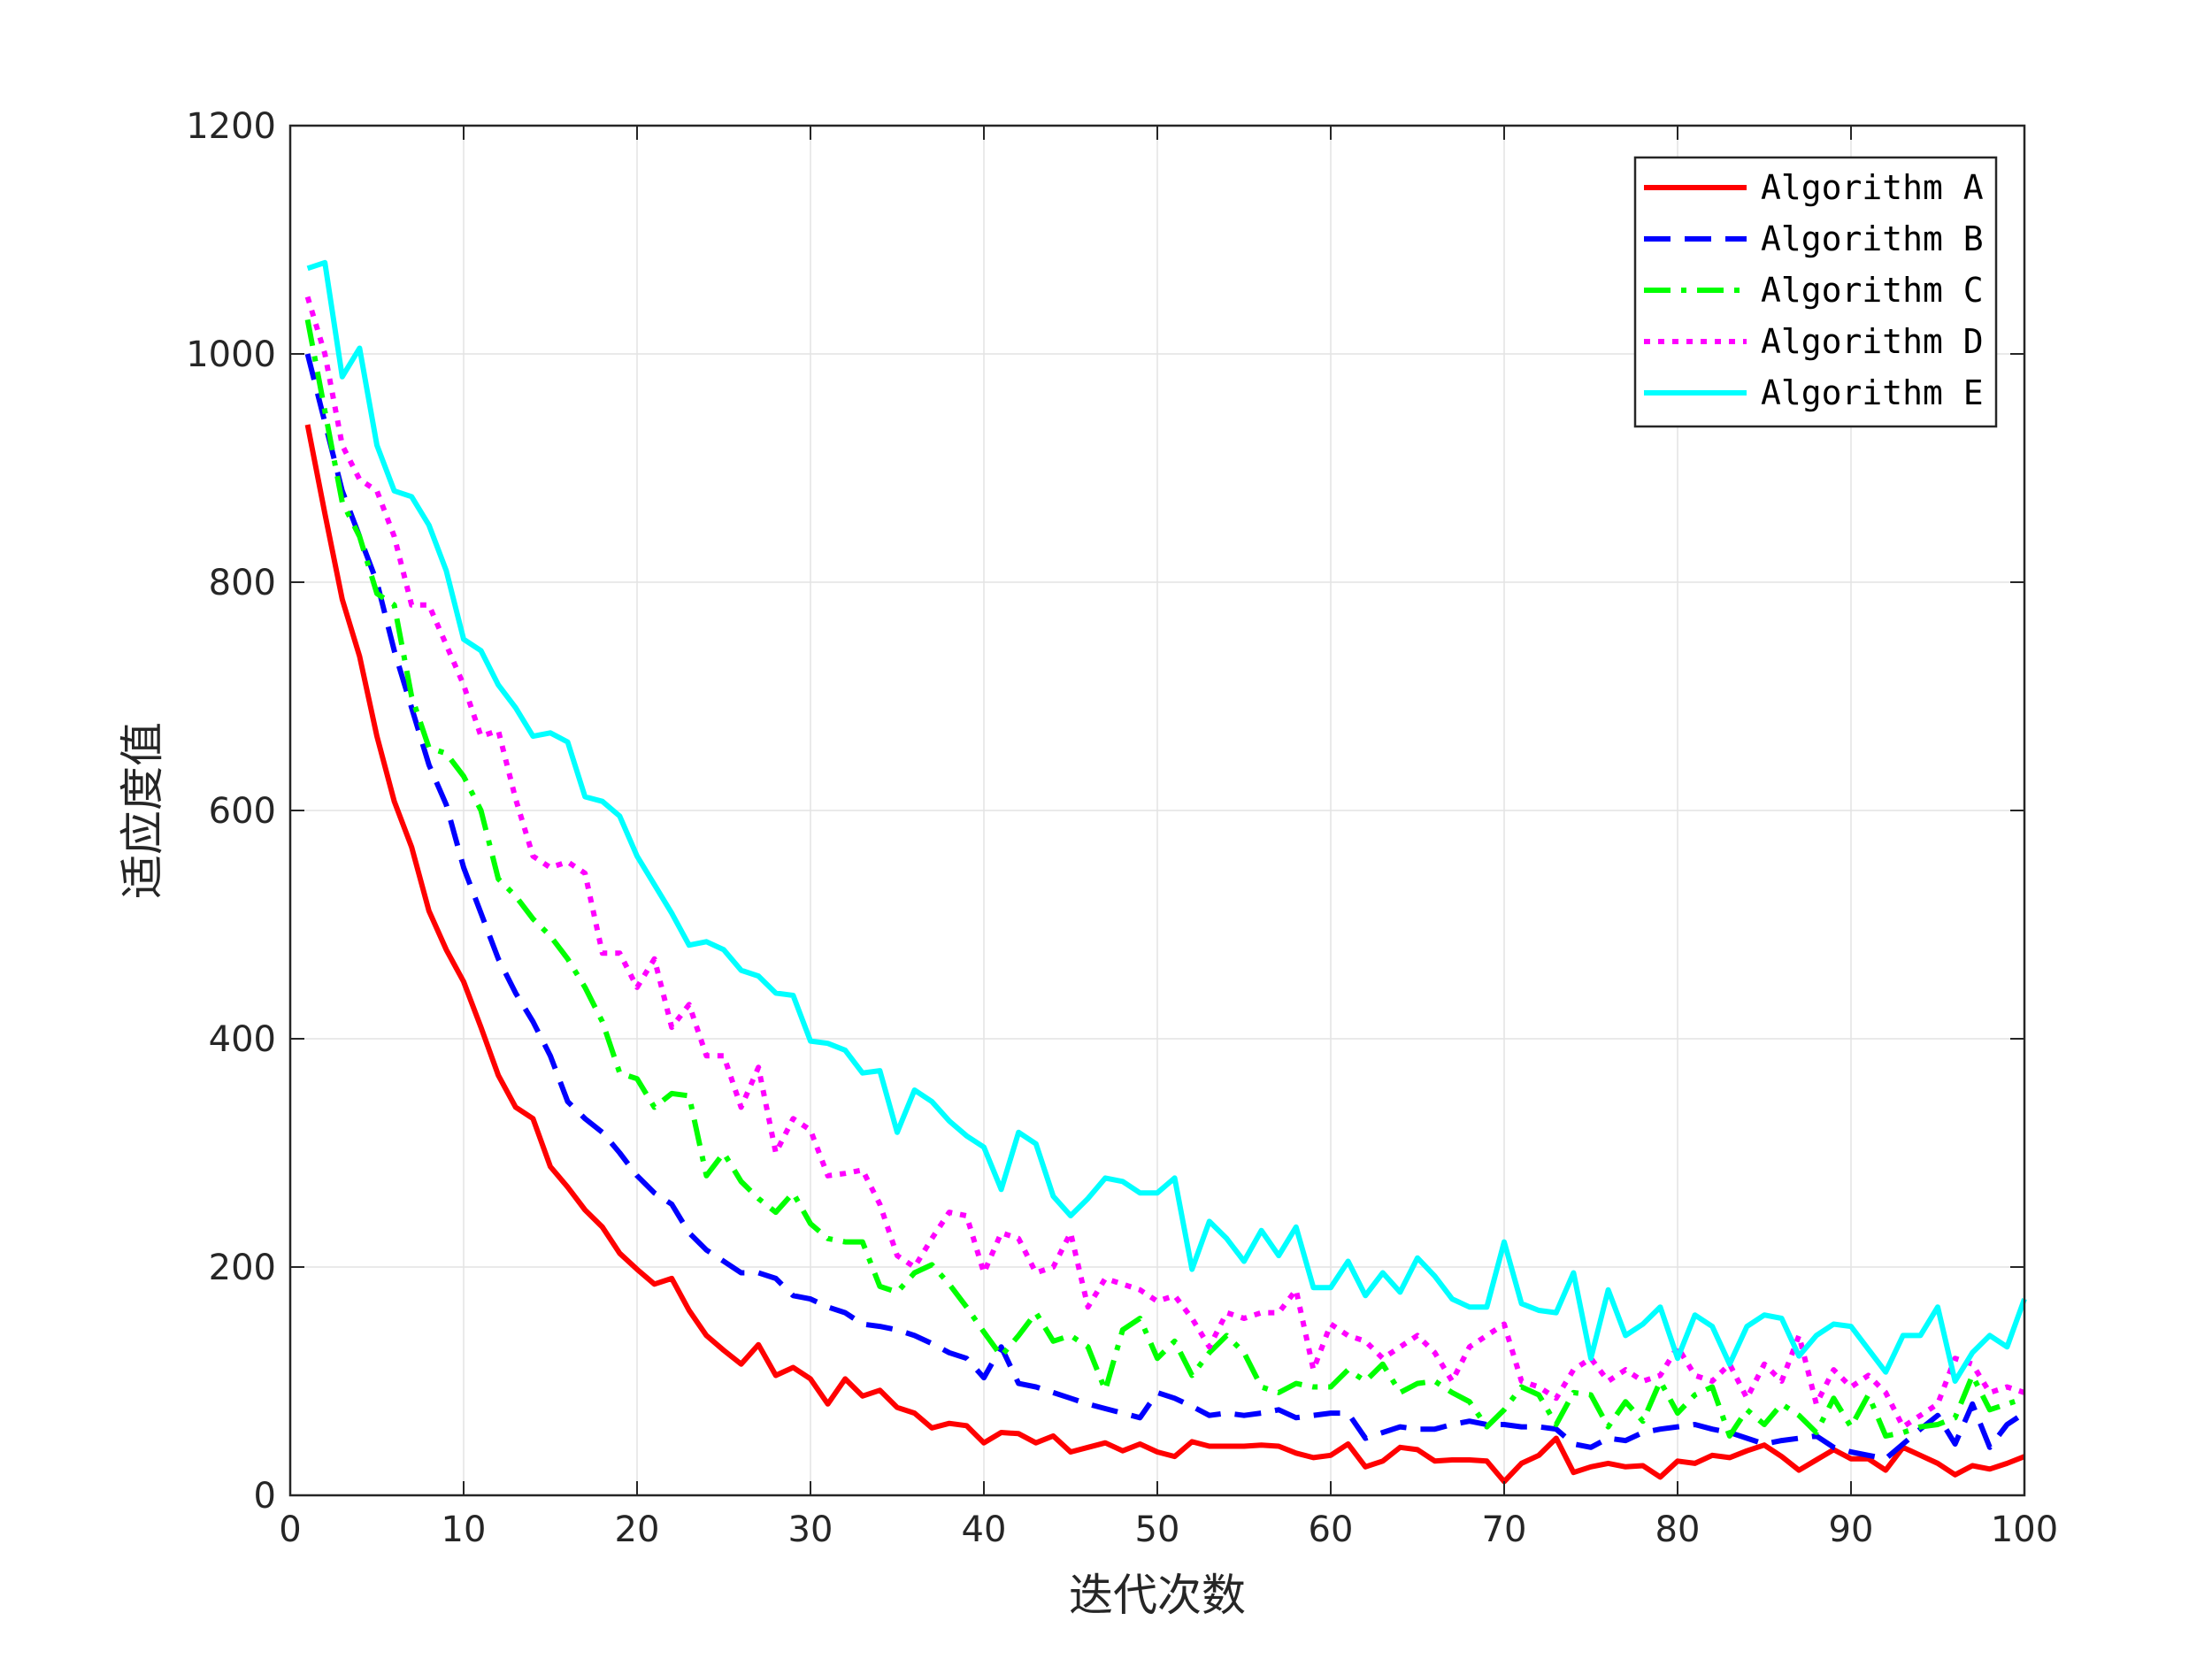 The width and height of the screenshot is (2212, 1659). I want to click on x-tick-label: 90, so click(1852, 1530).